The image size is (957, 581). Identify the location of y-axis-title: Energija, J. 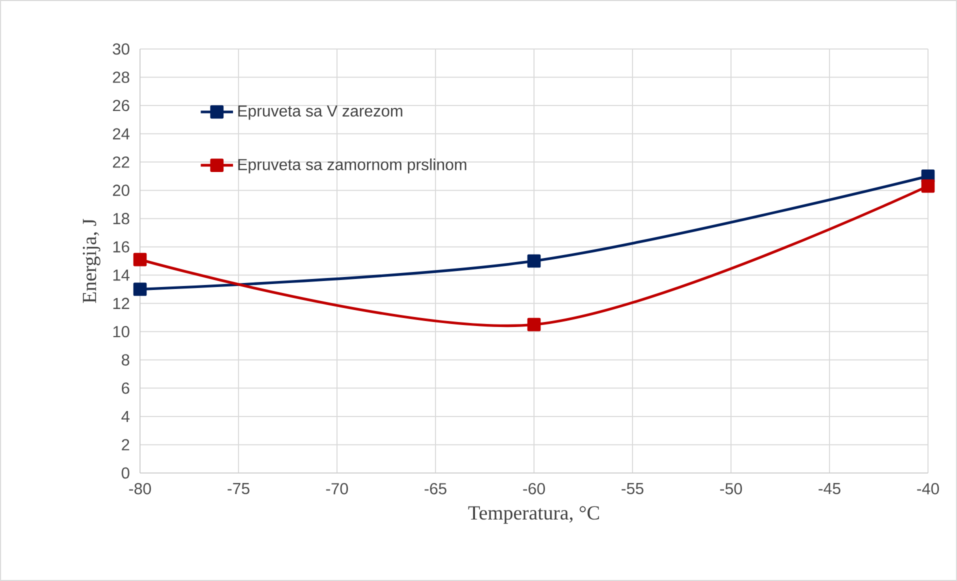
(91, 260).